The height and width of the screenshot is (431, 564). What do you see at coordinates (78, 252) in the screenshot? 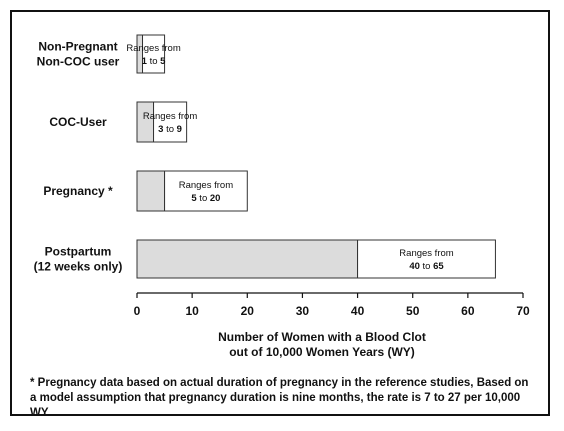
I see `category-label-3-0: Postpartum` at bounding box center [78, 252].